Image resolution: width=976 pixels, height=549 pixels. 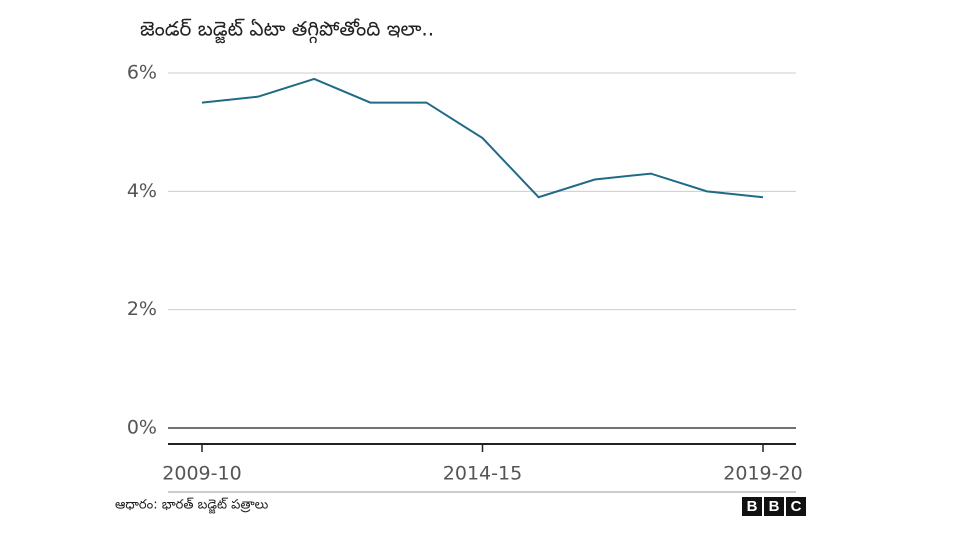 What do you see at coordinates (142, 191) in the screenshot?
I see `y-tick-label: 4%` at bounding box center [142, 191].